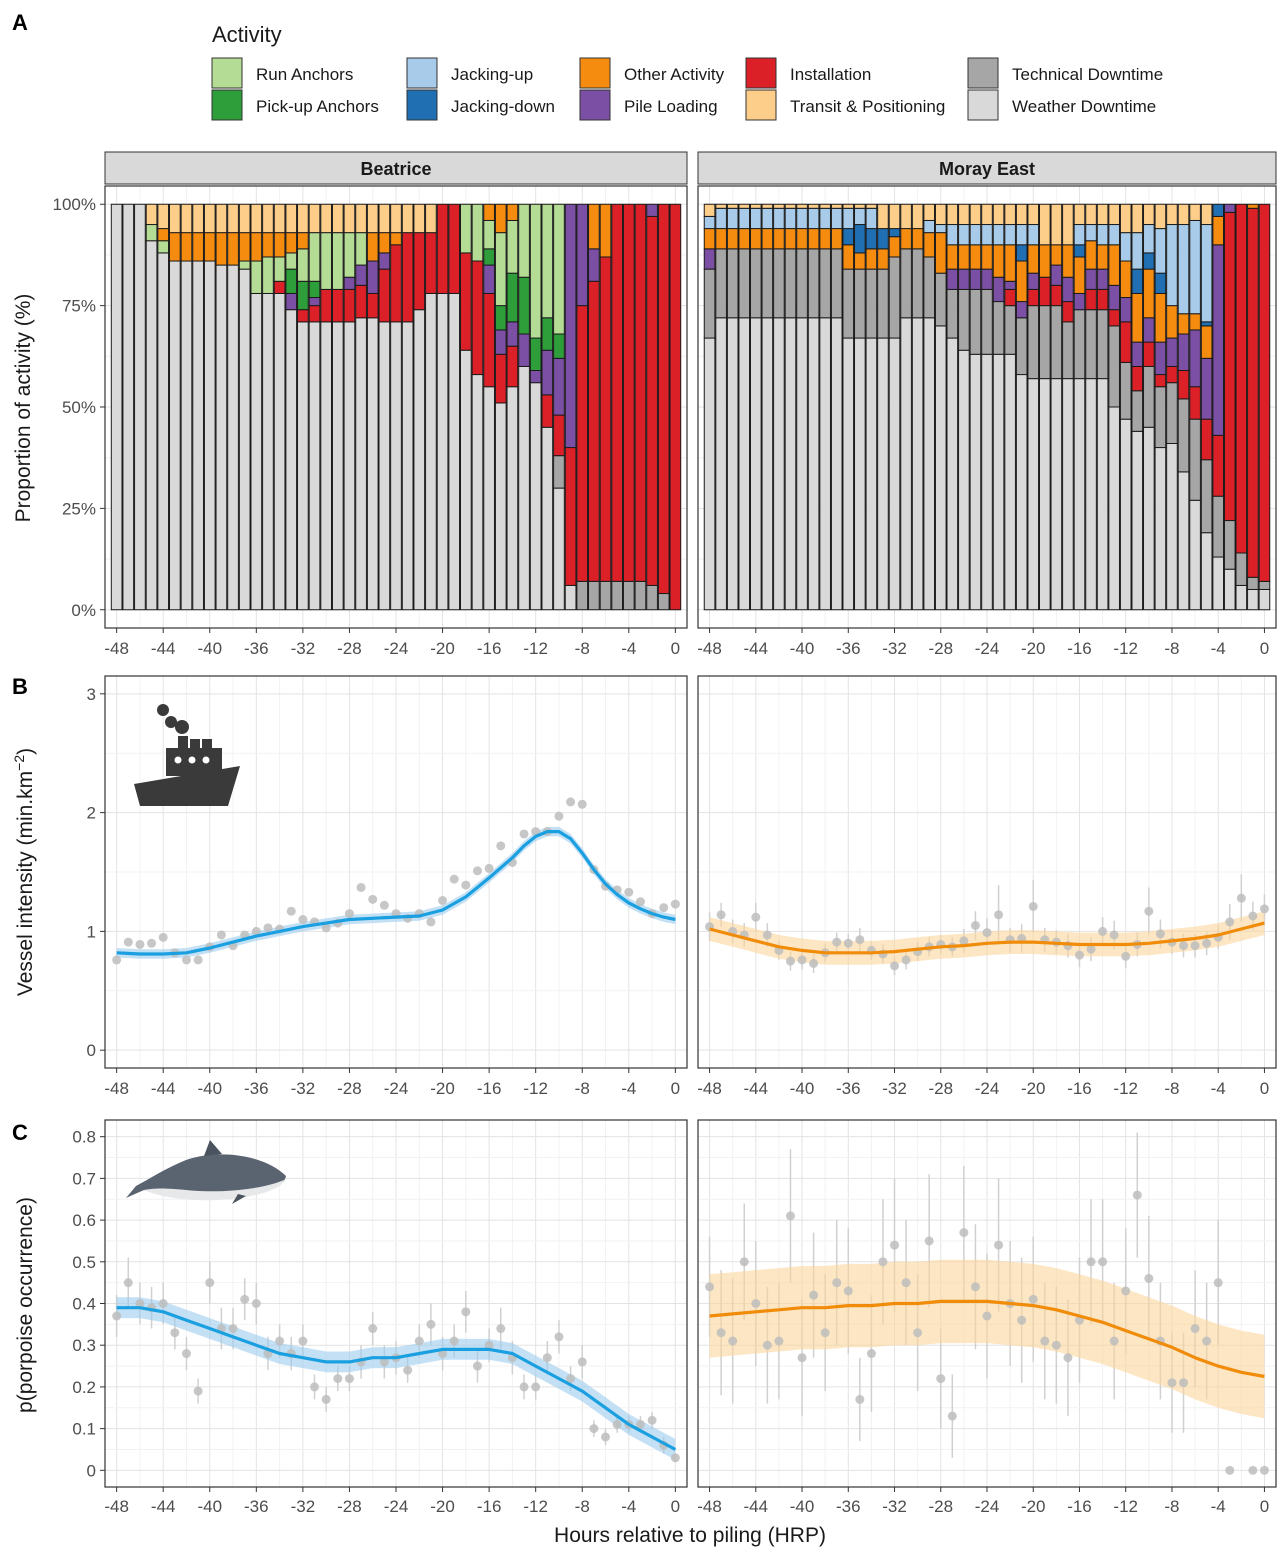 The width and height of the screenshot is (1277, 1551). What do you see at coordinates (20, 22) in the screenshot?
I see `panel-letter-a: A` at bounding box center [20, 22].